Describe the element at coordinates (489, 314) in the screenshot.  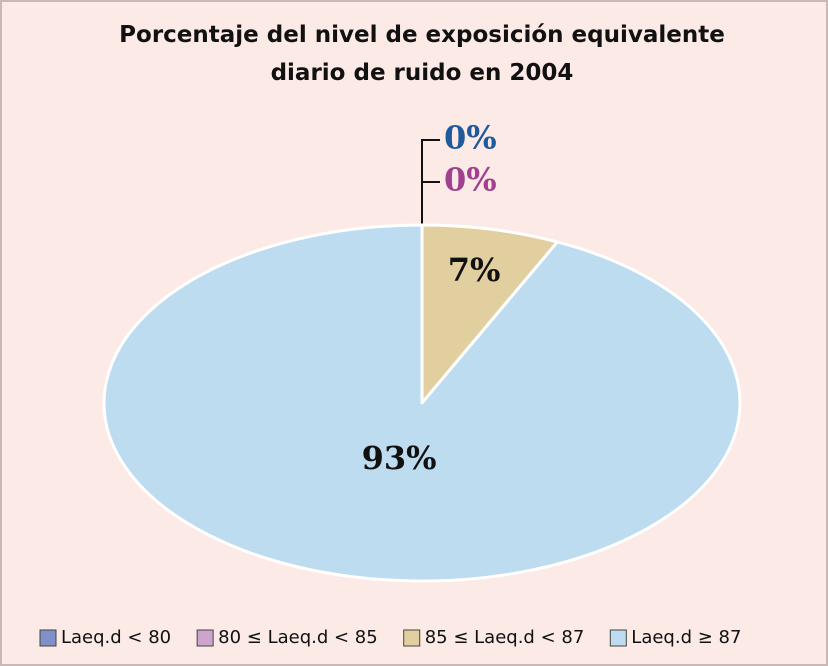
I see `pie-slice` at that location.